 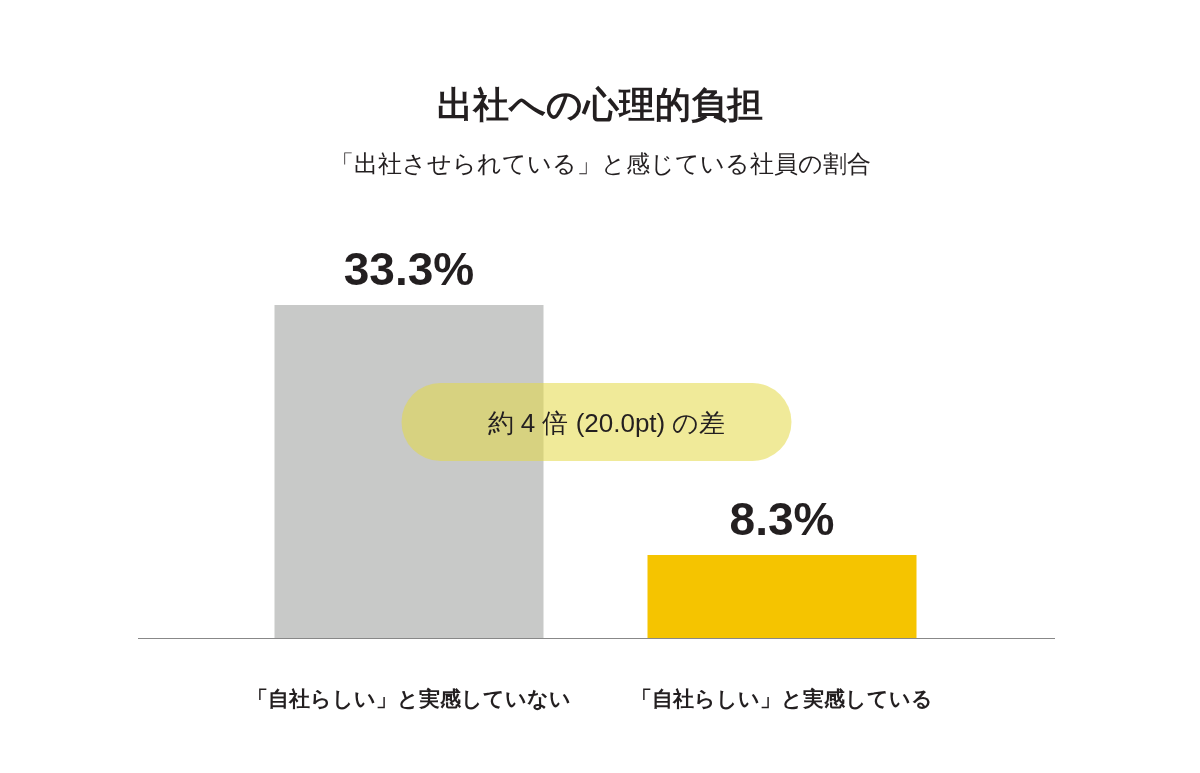 I want to click on subtitle: 「出社させられている」と感じている社員の割合, so click(x=600, y=163).